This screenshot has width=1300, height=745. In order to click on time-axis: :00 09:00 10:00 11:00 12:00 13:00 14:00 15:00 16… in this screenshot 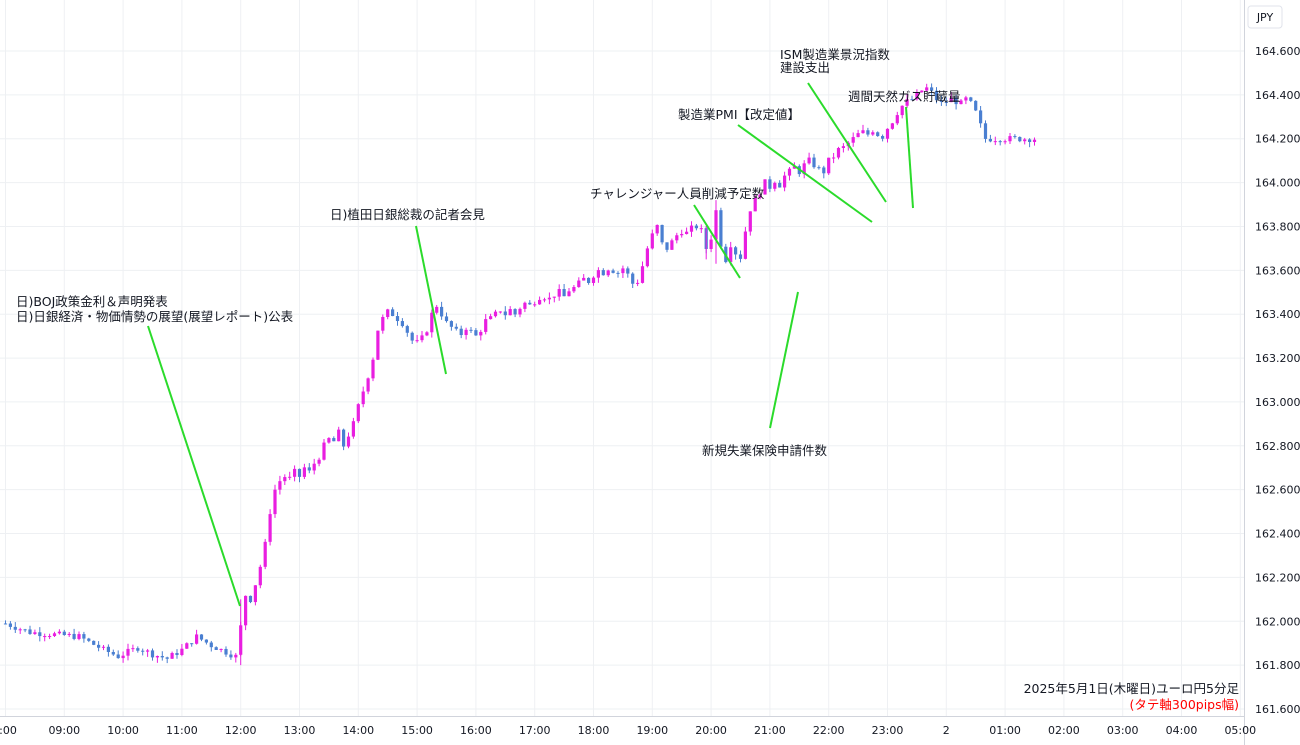, I will do `click(628, 730)`.